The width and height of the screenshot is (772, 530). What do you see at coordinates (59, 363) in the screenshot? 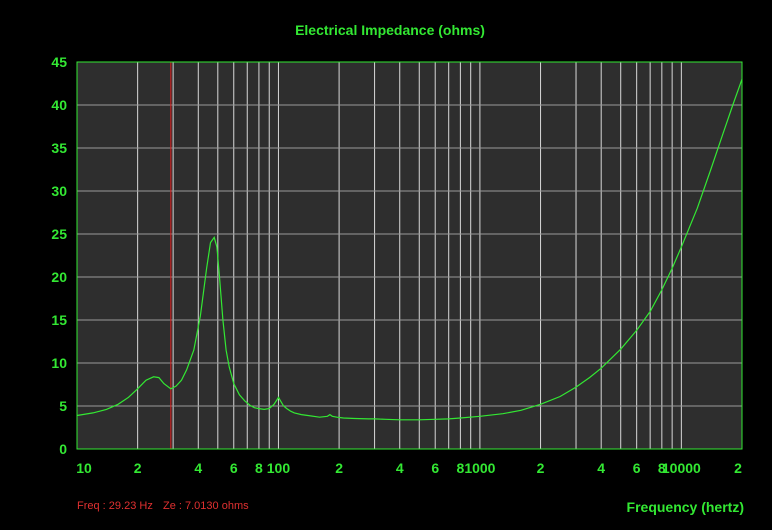
I see `y-tick-label: 10` at bounding box center [59, 363].